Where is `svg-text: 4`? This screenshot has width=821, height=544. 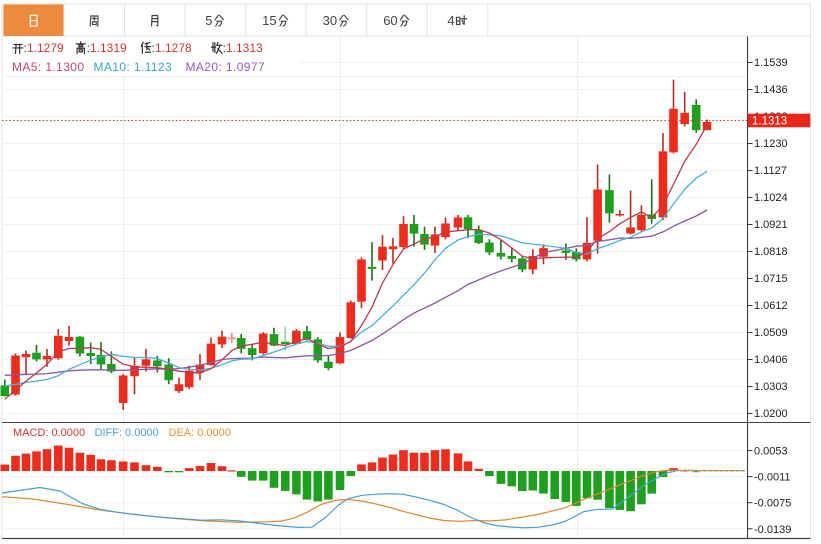 svg-text: 4 is located at coordinates (450, 20).